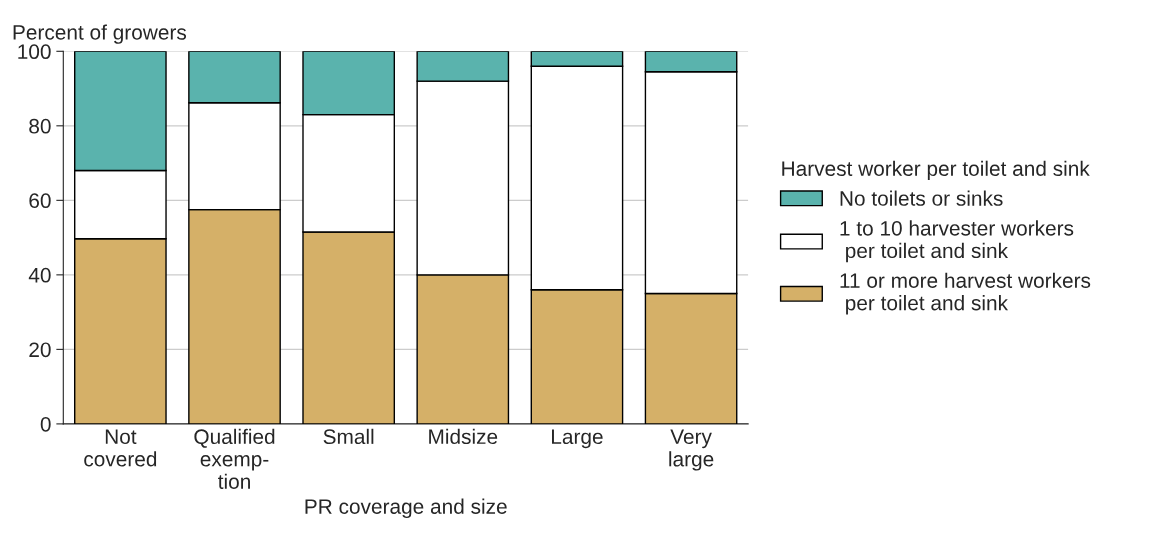 The width and height of the screenshot is (1151, 540). What do you see at coordinates (40, 201) in the screenshot?
I see `y-tick-label: 60` at bounding box center [40, 201].